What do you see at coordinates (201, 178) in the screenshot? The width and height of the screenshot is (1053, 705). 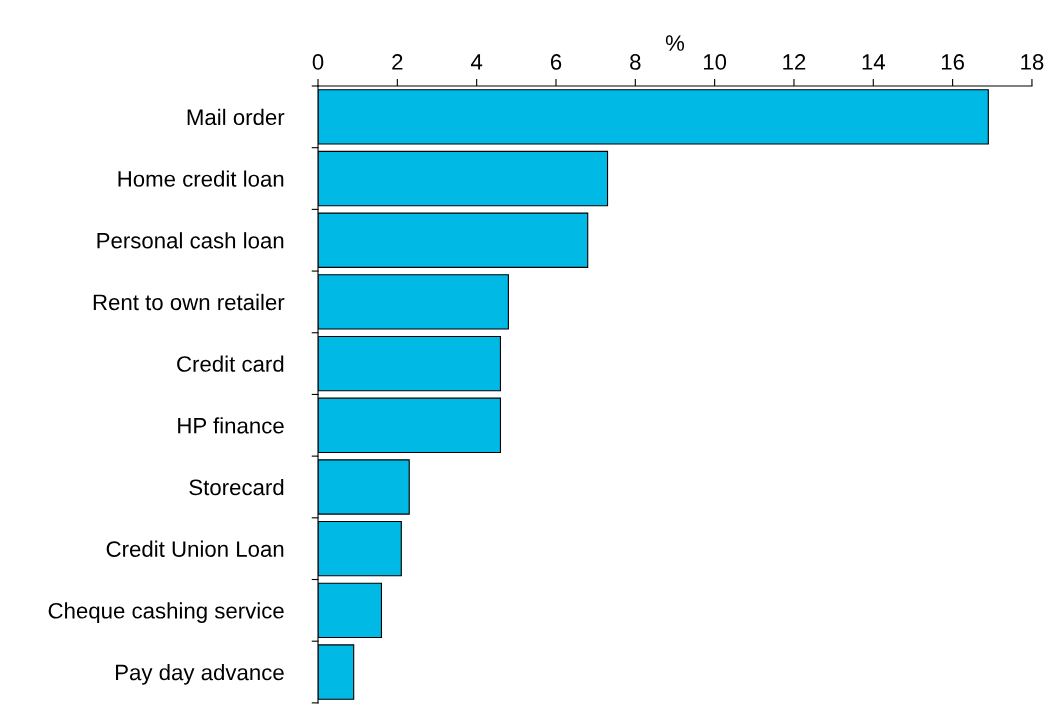 I see `y-tick-label: Home credit loan` at bounding box center [201, 178].